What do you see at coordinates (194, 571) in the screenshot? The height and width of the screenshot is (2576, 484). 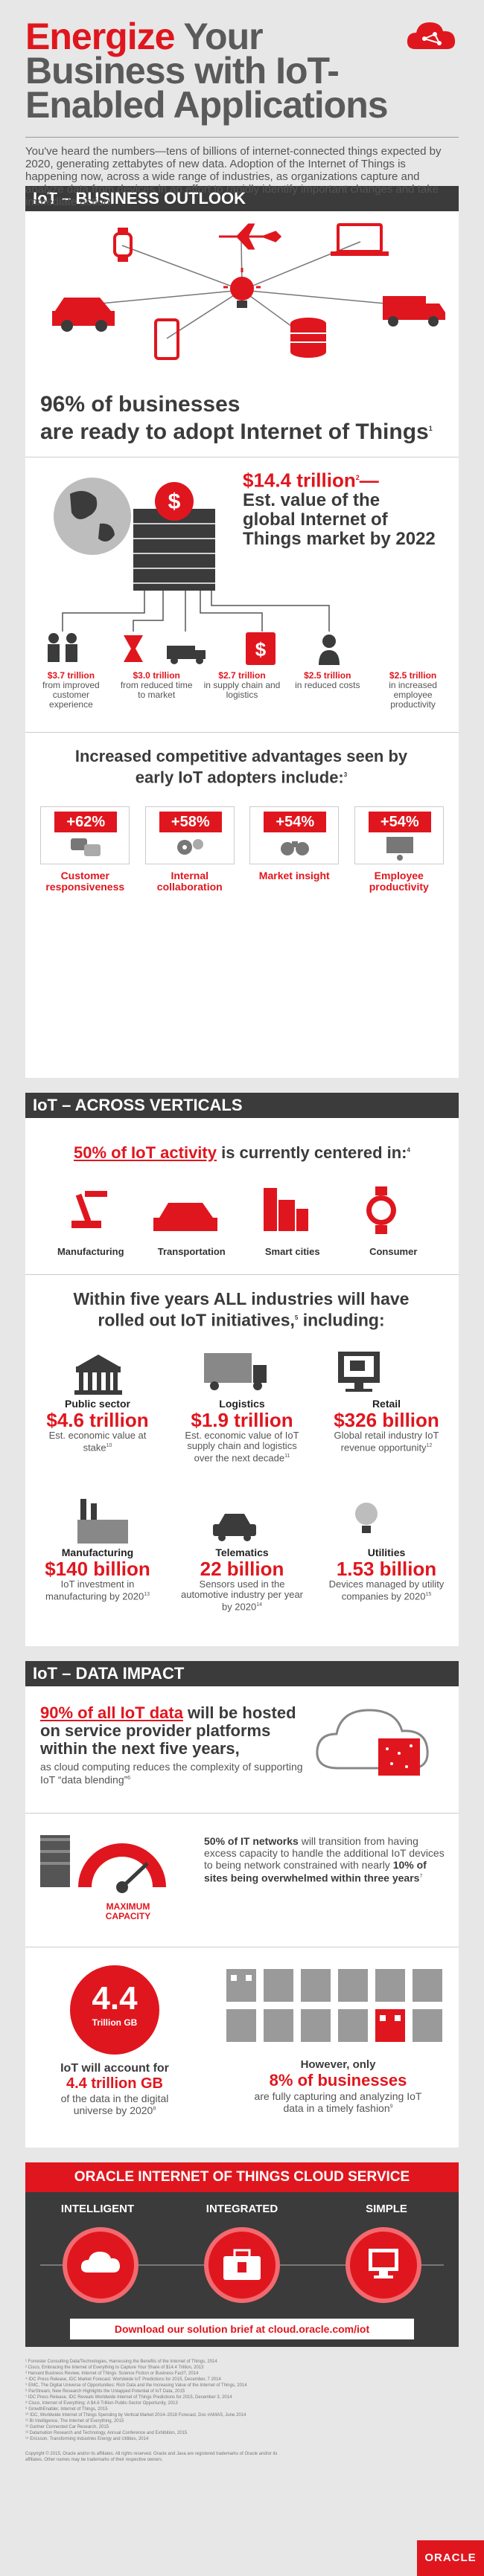 I see `market-illustration: $ $` at bounding box center [194, 571].